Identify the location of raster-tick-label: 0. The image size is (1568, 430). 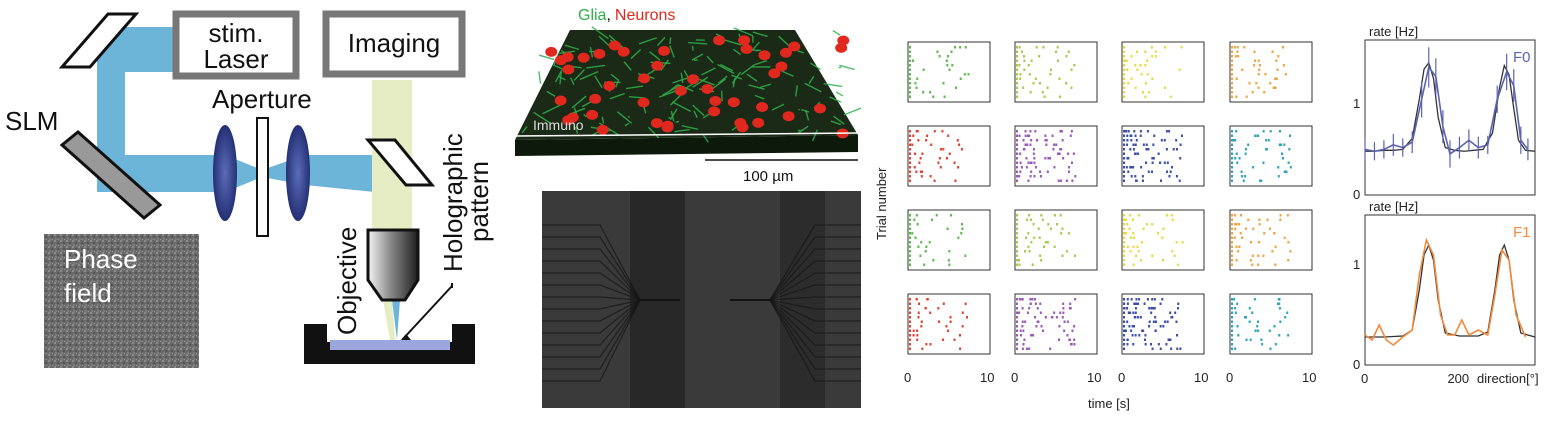
(907, 377).